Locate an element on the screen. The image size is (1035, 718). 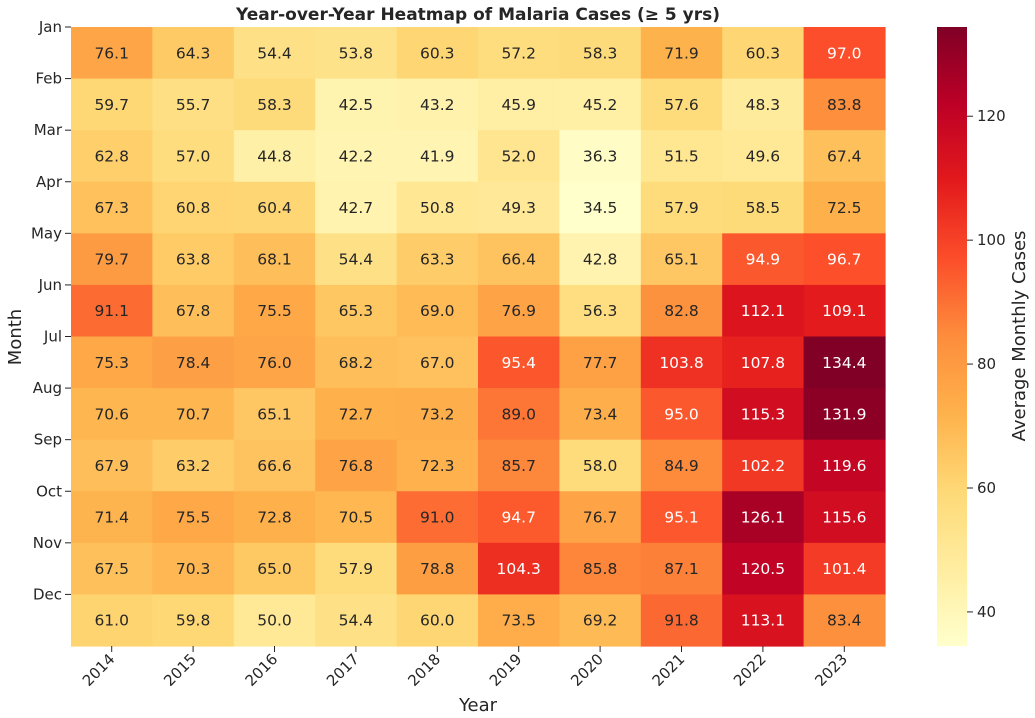
cell-value-label: 60.3 is located at coordinates (763, 53).